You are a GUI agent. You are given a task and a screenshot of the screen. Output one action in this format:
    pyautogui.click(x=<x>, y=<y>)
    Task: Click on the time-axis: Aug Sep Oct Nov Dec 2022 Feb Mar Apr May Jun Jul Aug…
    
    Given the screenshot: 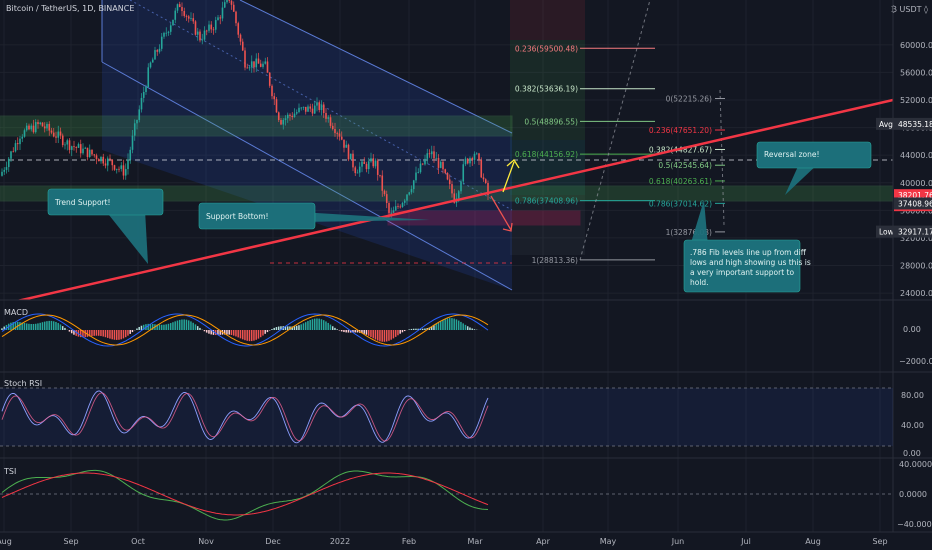 What is the action you would take?
    pyautogui.click(x=444, y=541)
    